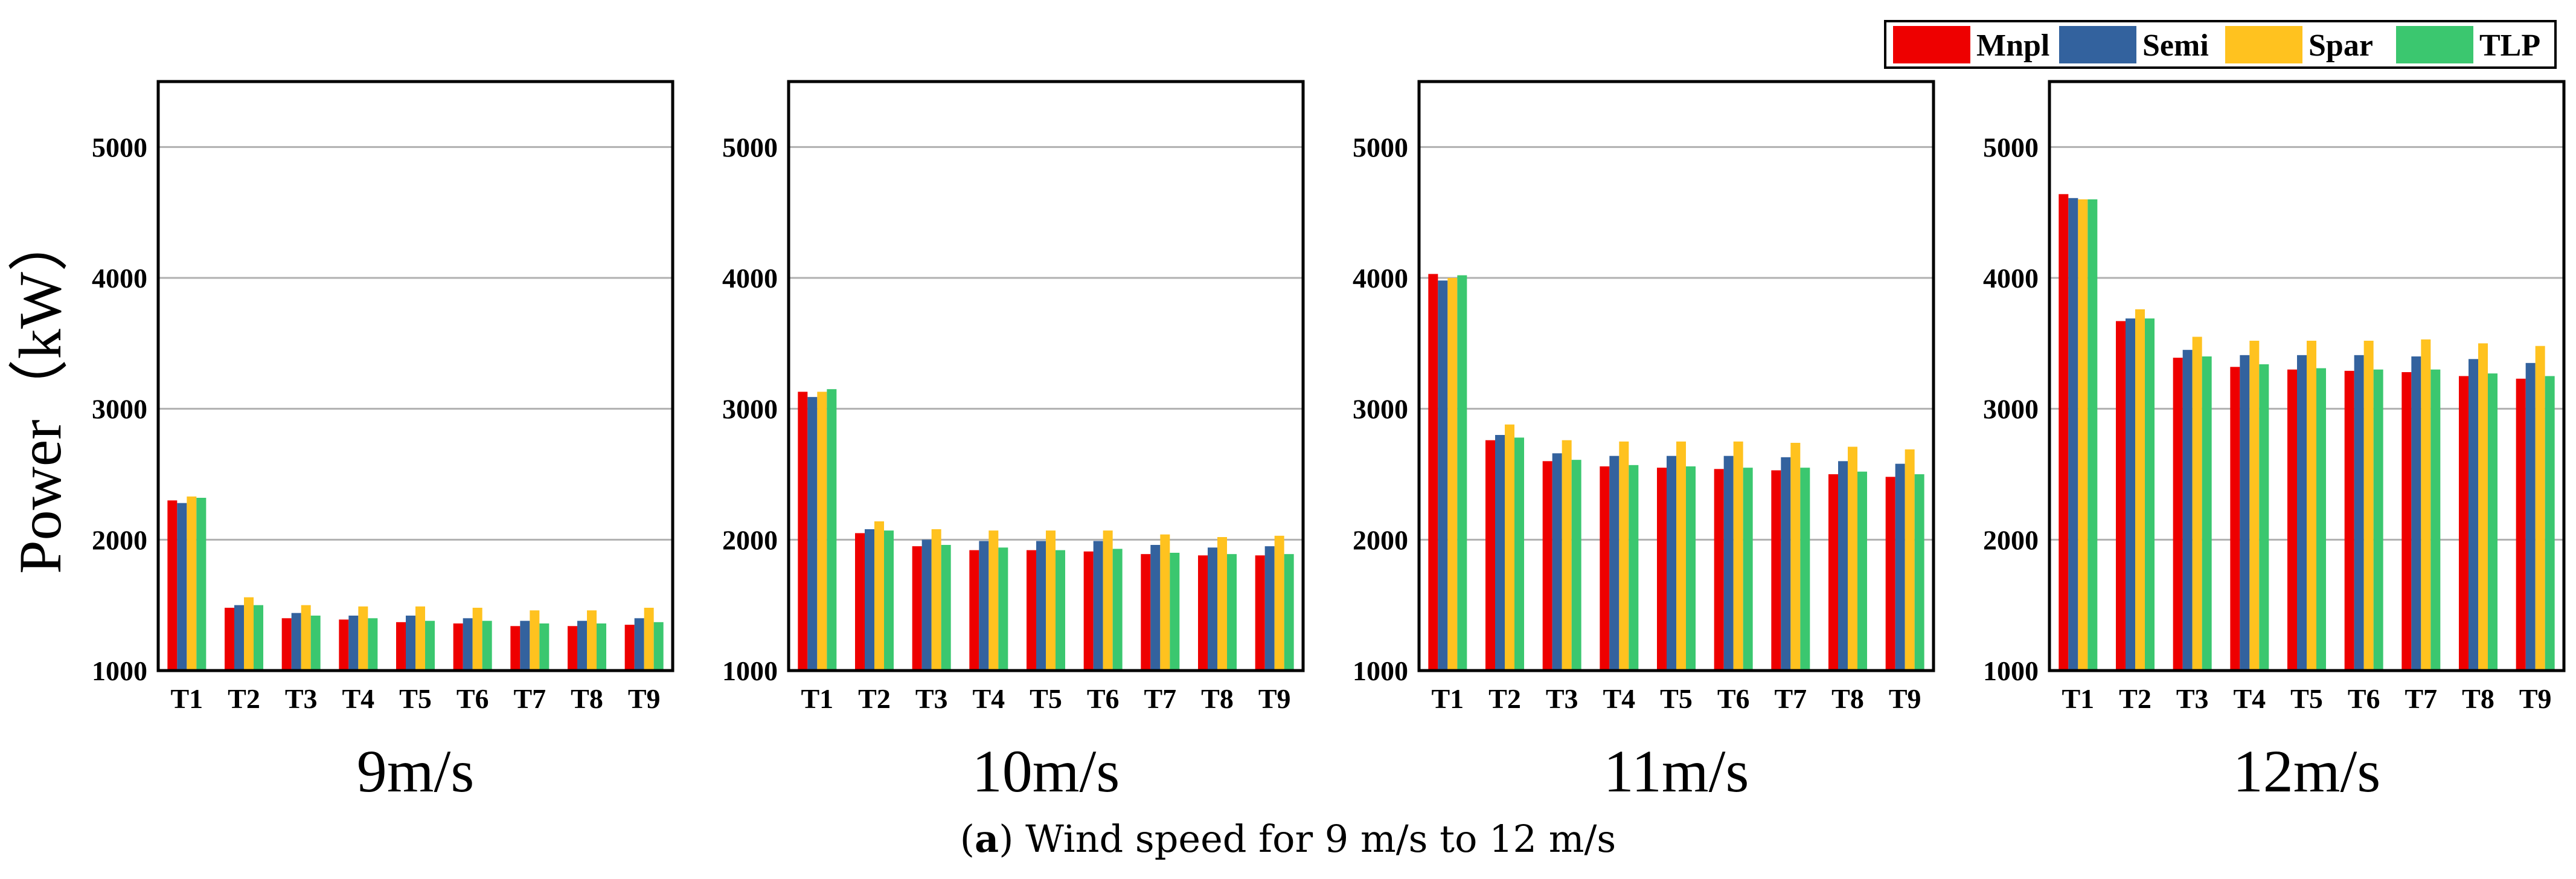  I want to click on legend-label: Mnpl, so click(2012, 45).